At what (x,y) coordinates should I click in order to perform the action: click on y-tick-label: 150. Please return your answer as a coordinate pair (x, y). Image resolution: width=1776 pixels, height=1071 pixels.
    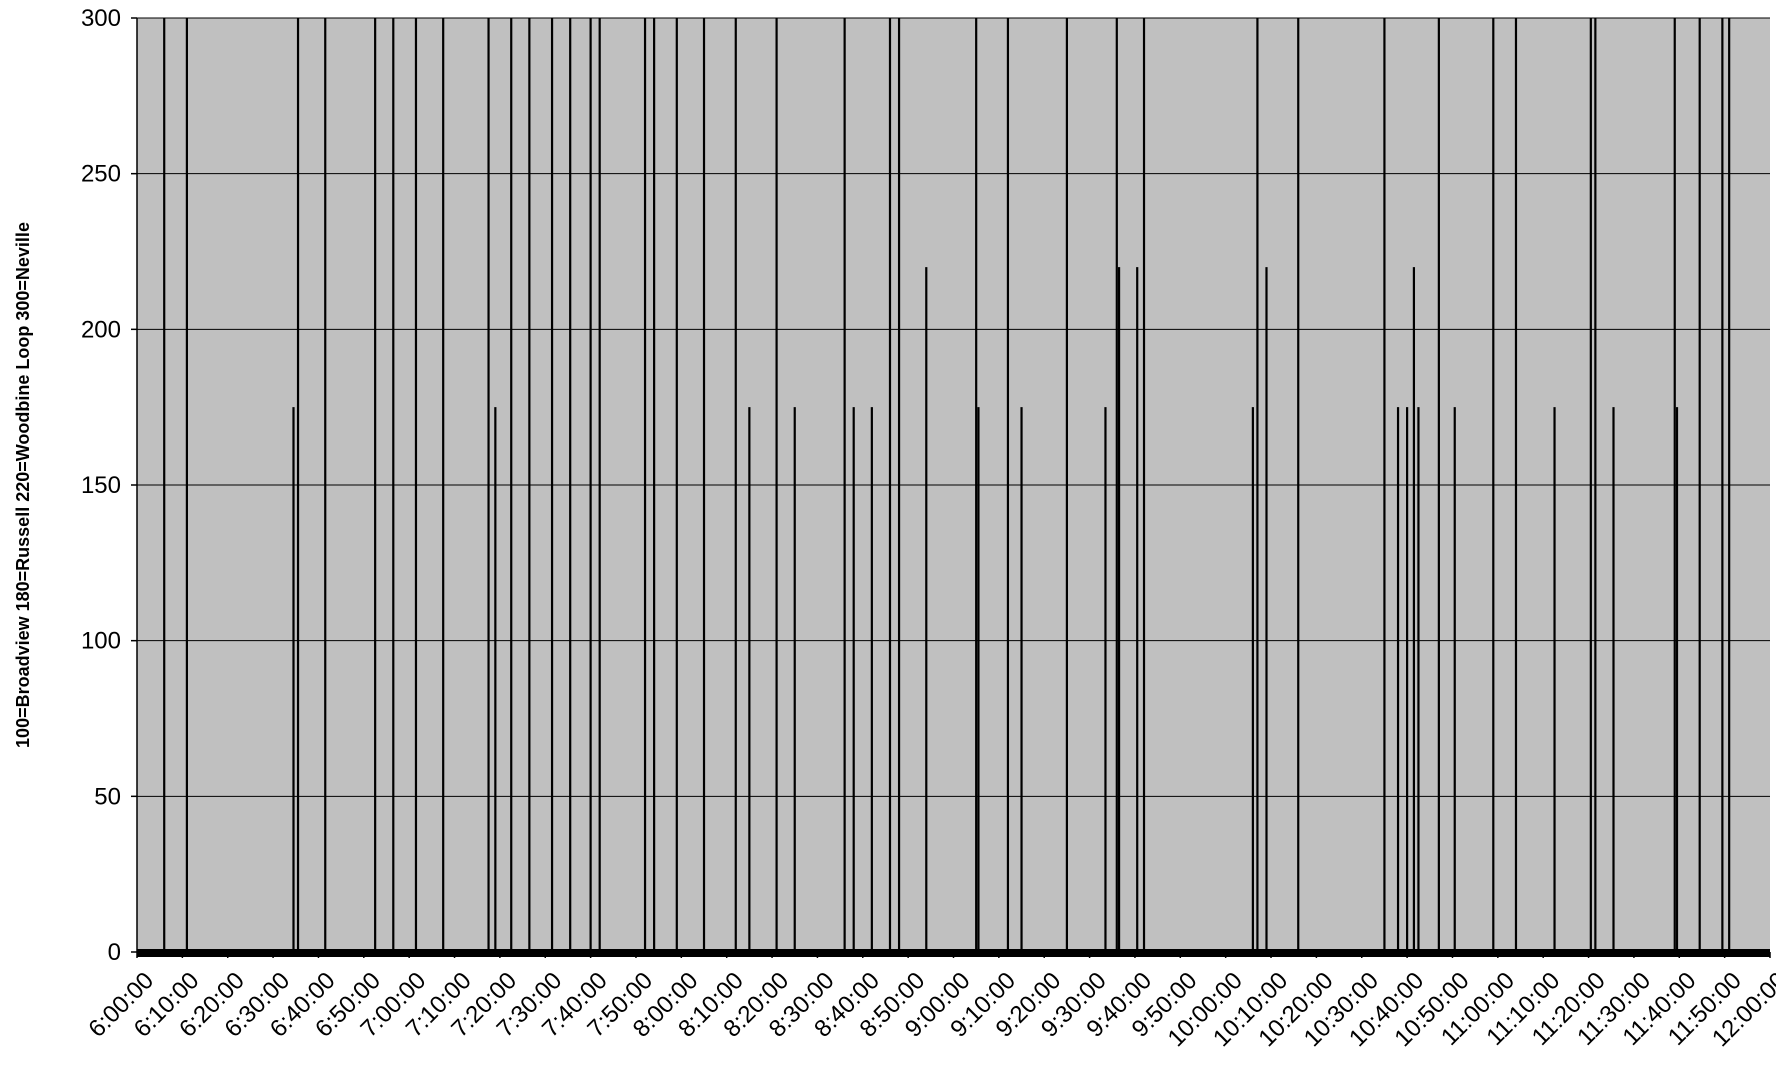
    Looking at the image, I should click on (101, 485).